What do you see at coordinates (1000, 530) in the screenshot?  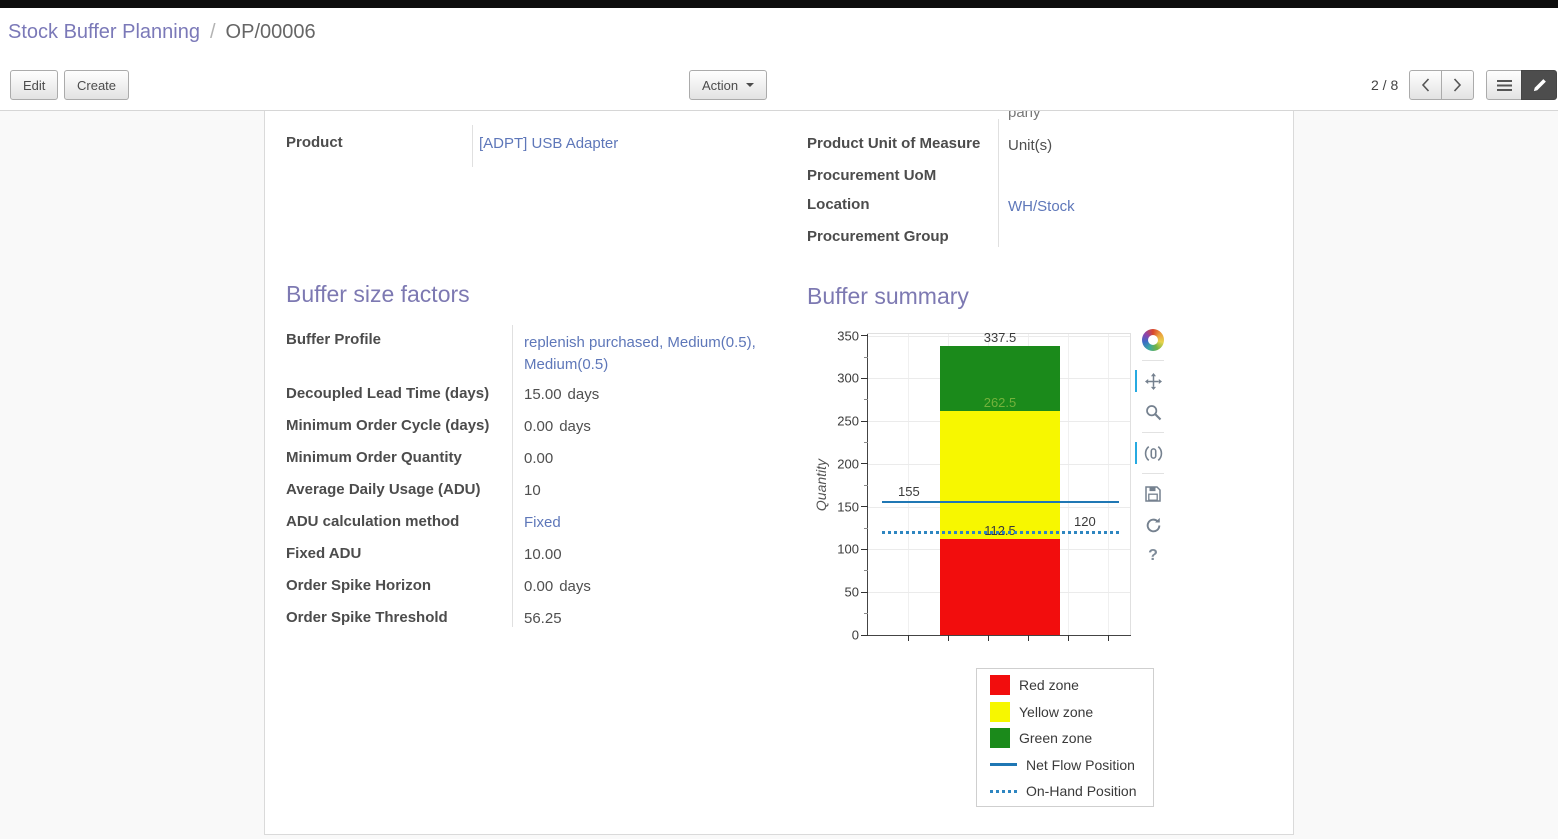 I see `zone-boundary-label: 112.5` at bounding box center [1000, 530].